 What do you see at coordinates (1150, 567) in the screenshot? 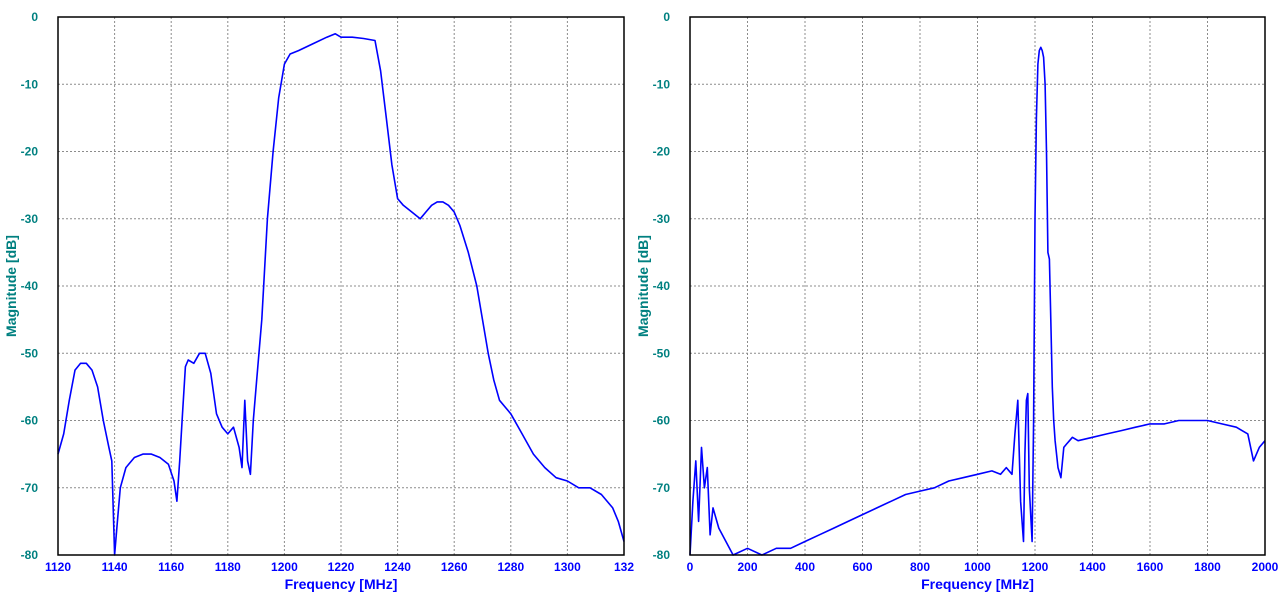
I see `x-tick-label: 1600` at bounding box center [1150, 567].